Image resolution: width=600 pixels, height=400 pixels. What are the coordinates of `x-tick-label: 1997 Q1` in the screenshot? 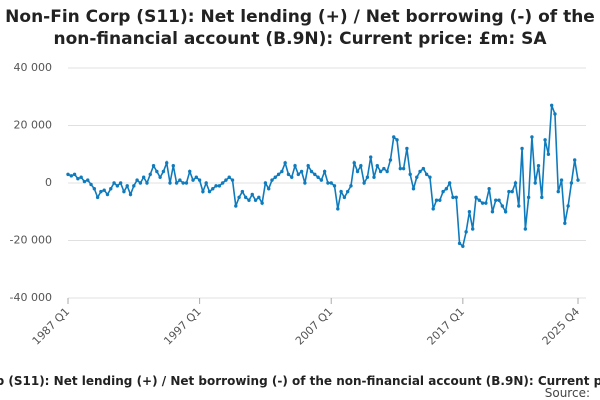 It's located at (182, 326).